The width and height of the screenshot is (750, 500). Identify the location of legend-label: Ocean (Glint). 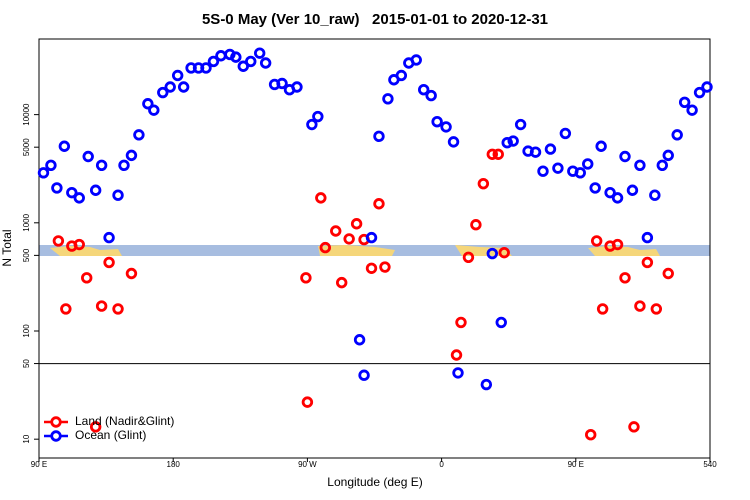
(110, 435).